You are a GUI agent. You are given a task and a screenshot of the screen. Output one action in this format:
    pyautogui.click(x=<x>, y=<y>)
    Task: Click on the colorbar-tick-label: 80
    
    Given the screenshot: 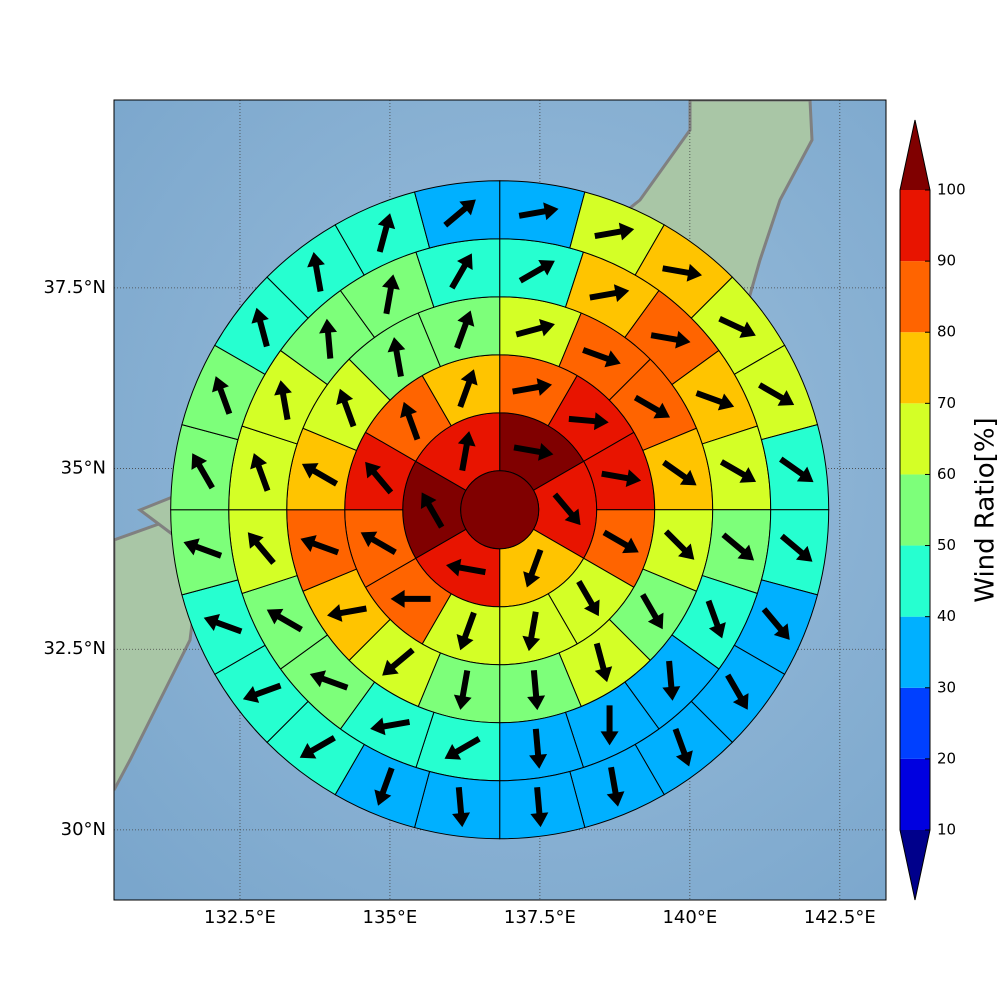 What is the action you would take?
    pyautogui.click(x=946, y=332)
    